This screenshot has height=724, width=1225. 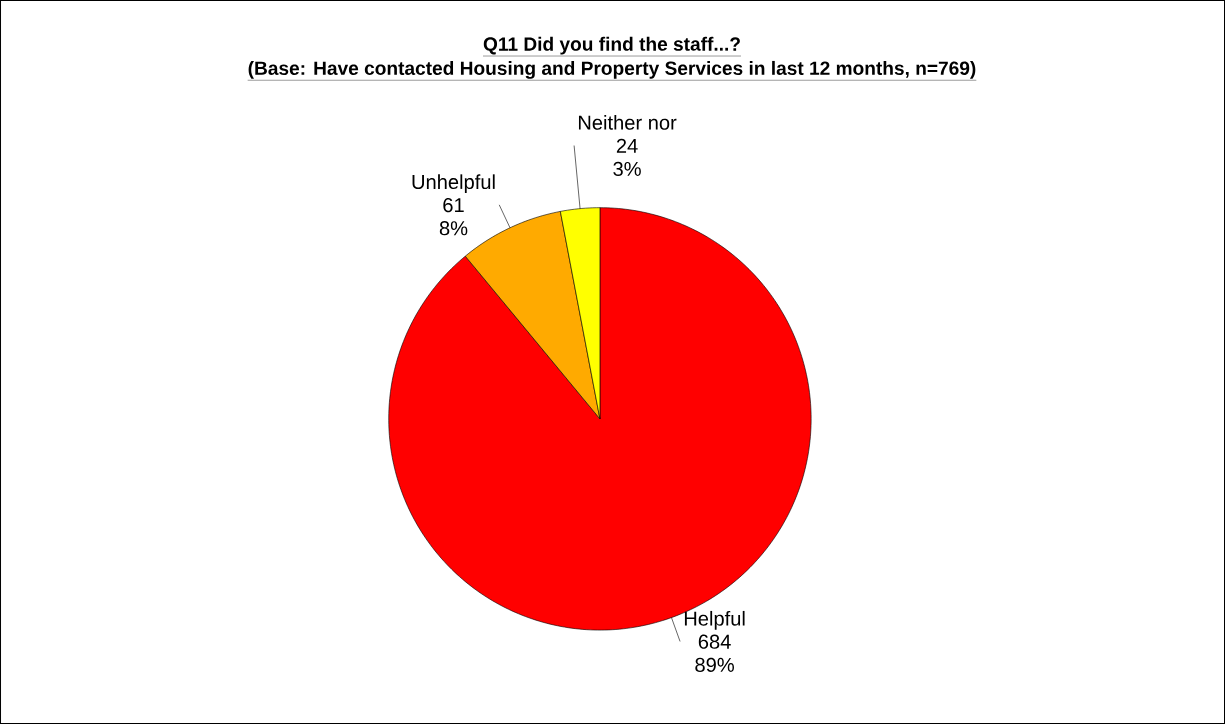 What do you see at coordinates (714, 641) in the screenshot?
I see `text: 684` at bounding box center [714, 641].